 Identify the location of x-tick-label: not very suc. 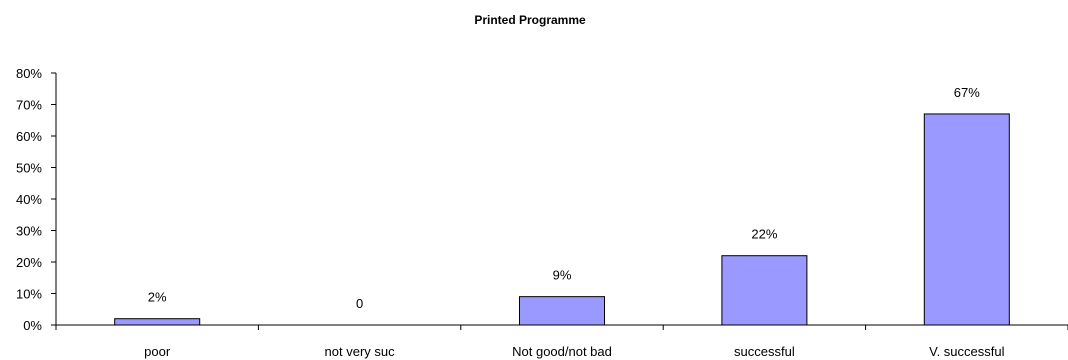
(360, 351).